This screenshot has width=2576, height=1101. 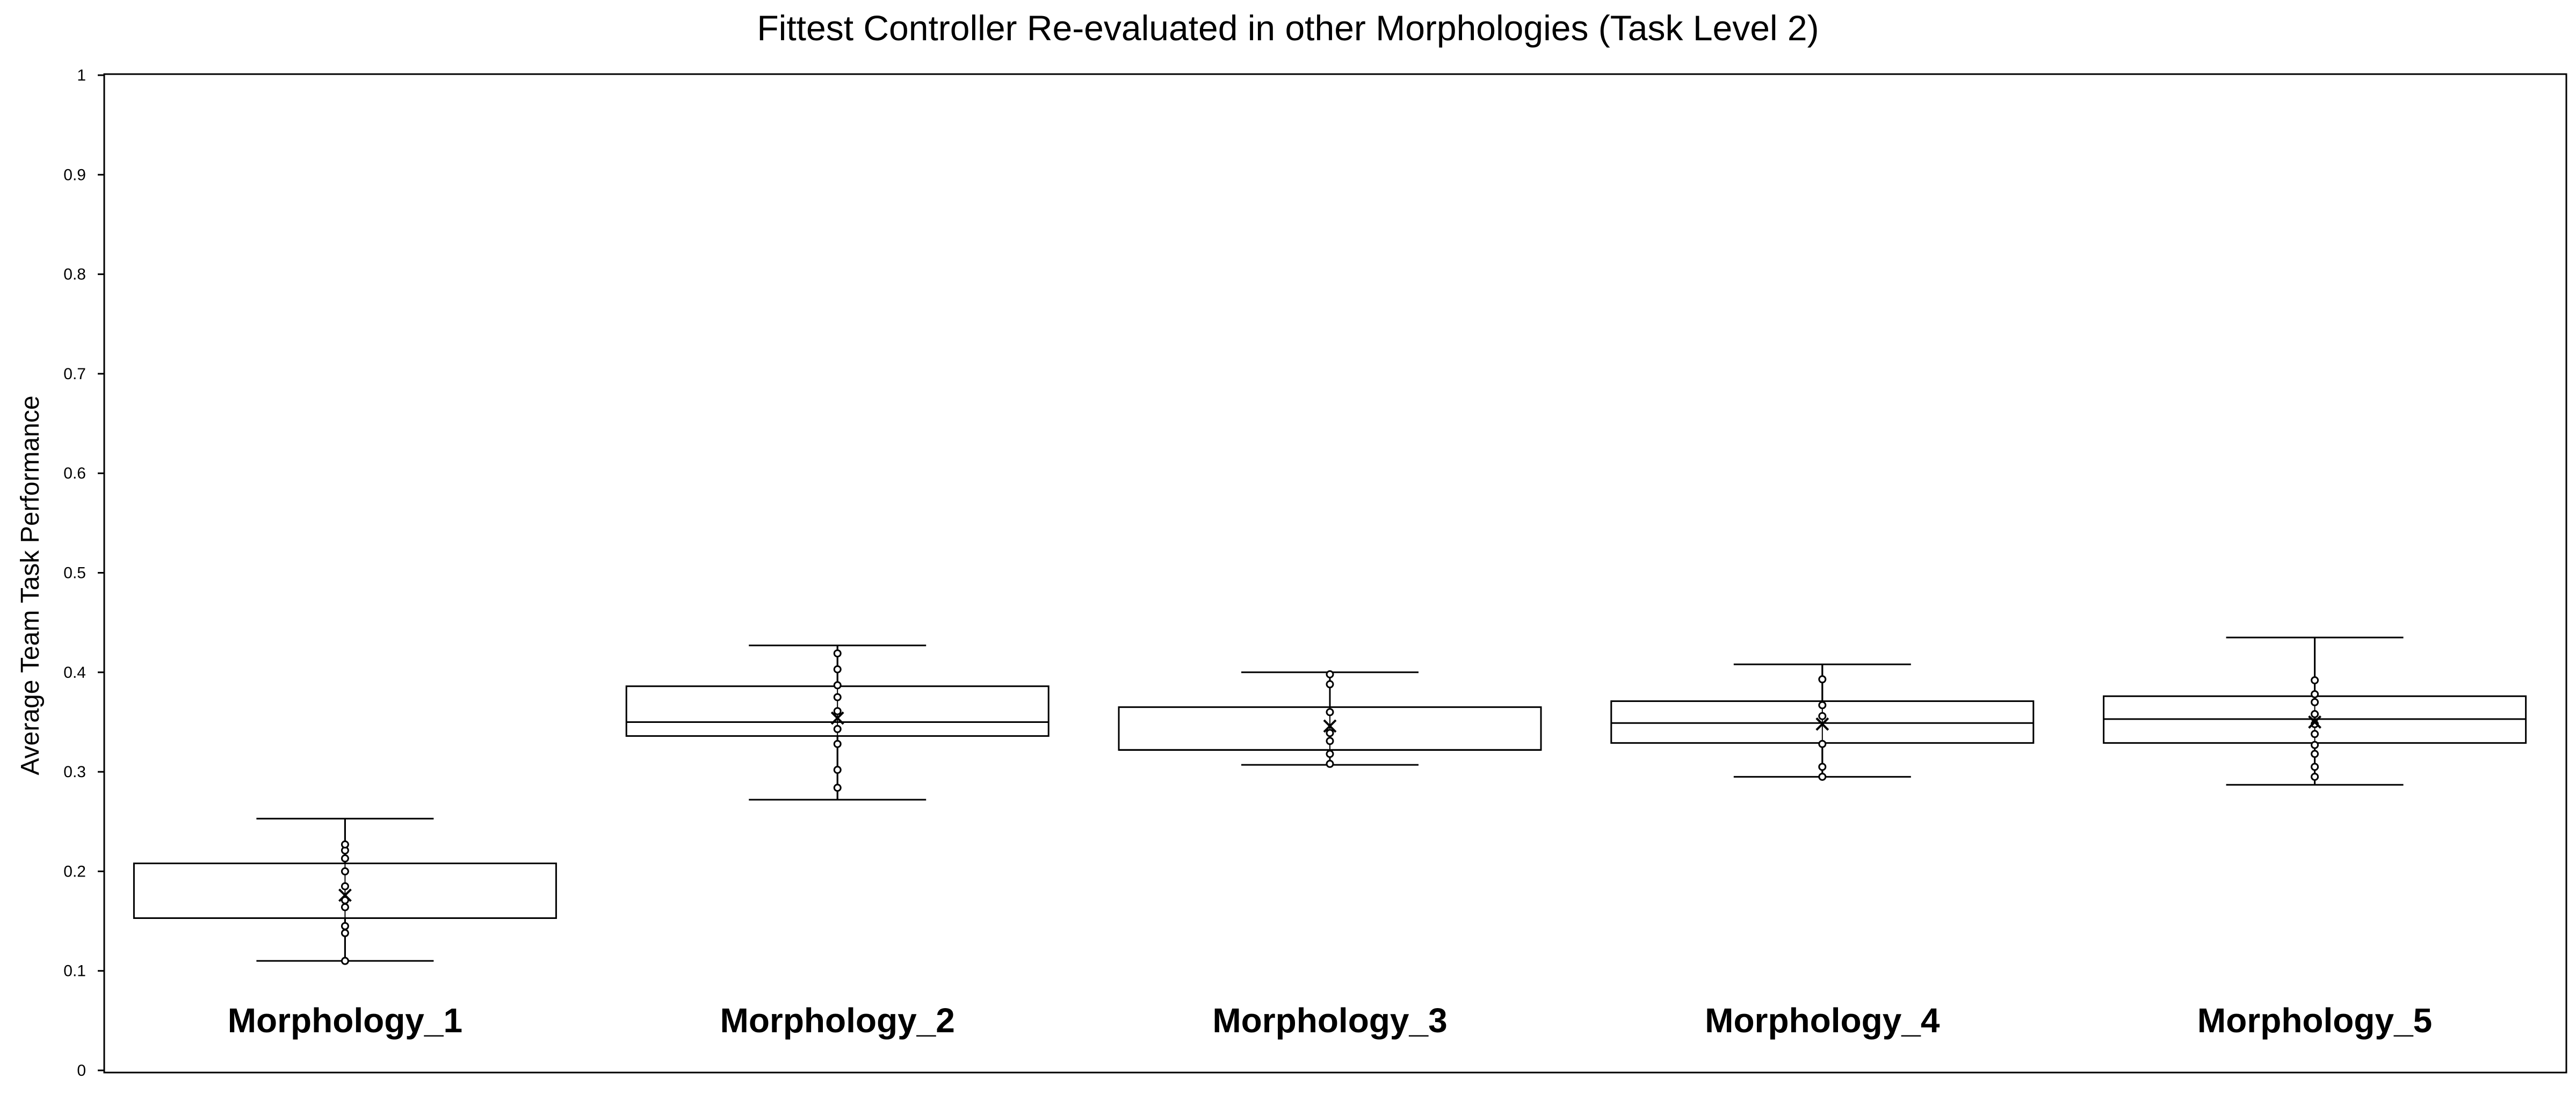 I want to click on y-tick-label: 0.5, so click(x=74, y=573).